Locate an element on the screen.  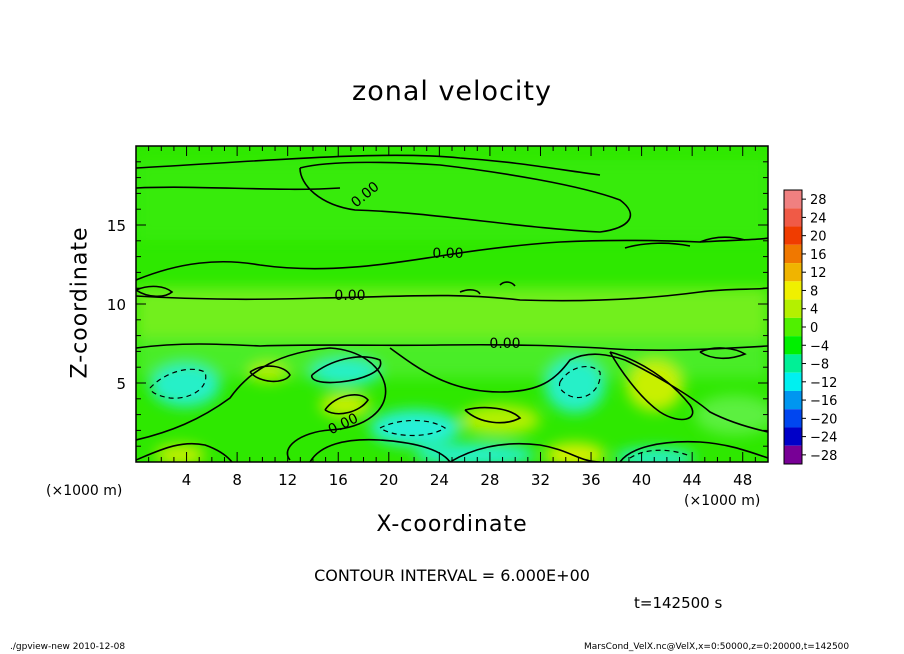
x-tick-label: 8 is located at coordinates (237, 480).